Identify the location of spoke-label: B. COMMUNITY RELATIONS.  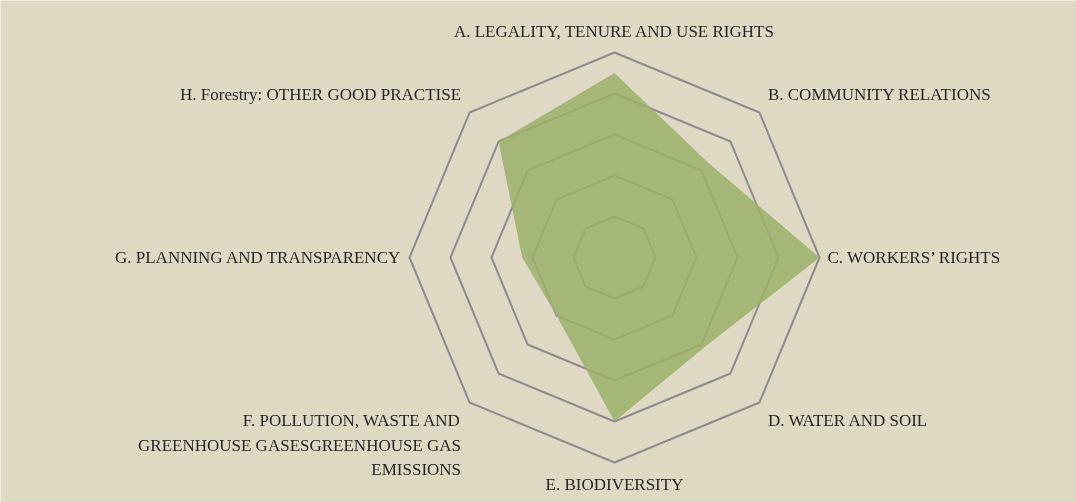
(879, 95).